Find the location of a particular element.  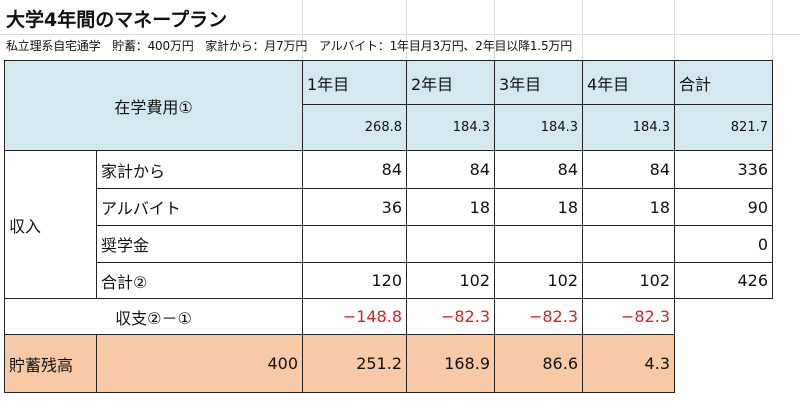

income-row-label: アルバイト is located at coordinates (199, 207).